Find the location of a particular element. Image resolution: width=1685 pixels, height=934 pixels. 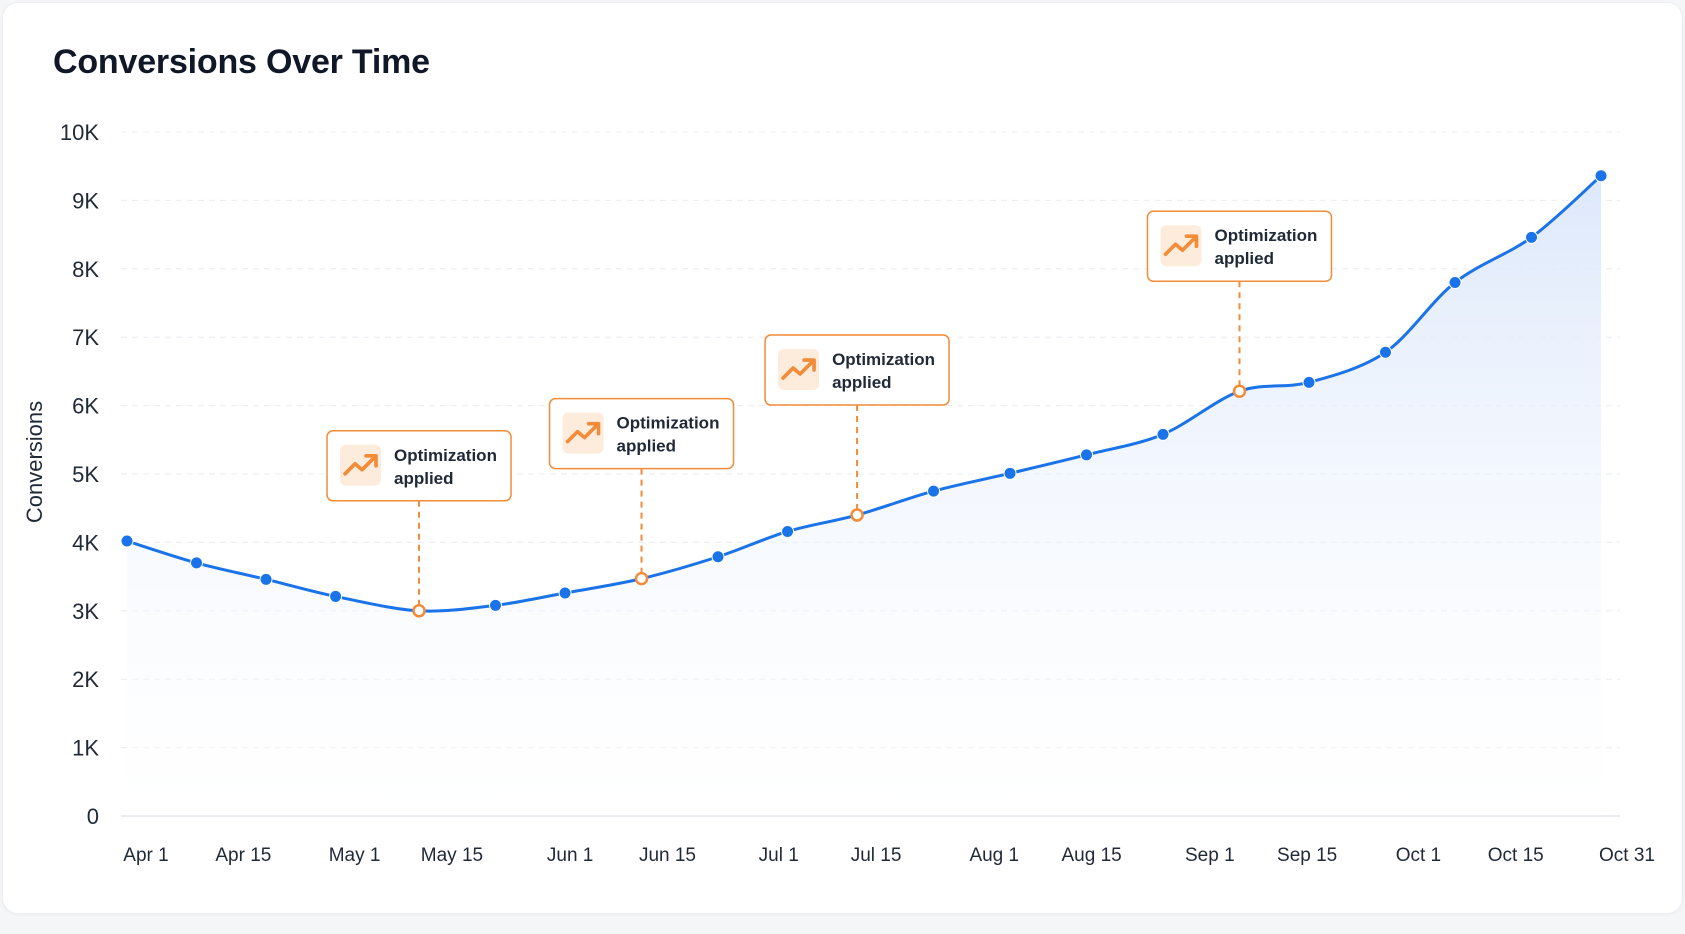

x-tick-label: Aug 1 is located at coordinates (994, 855).